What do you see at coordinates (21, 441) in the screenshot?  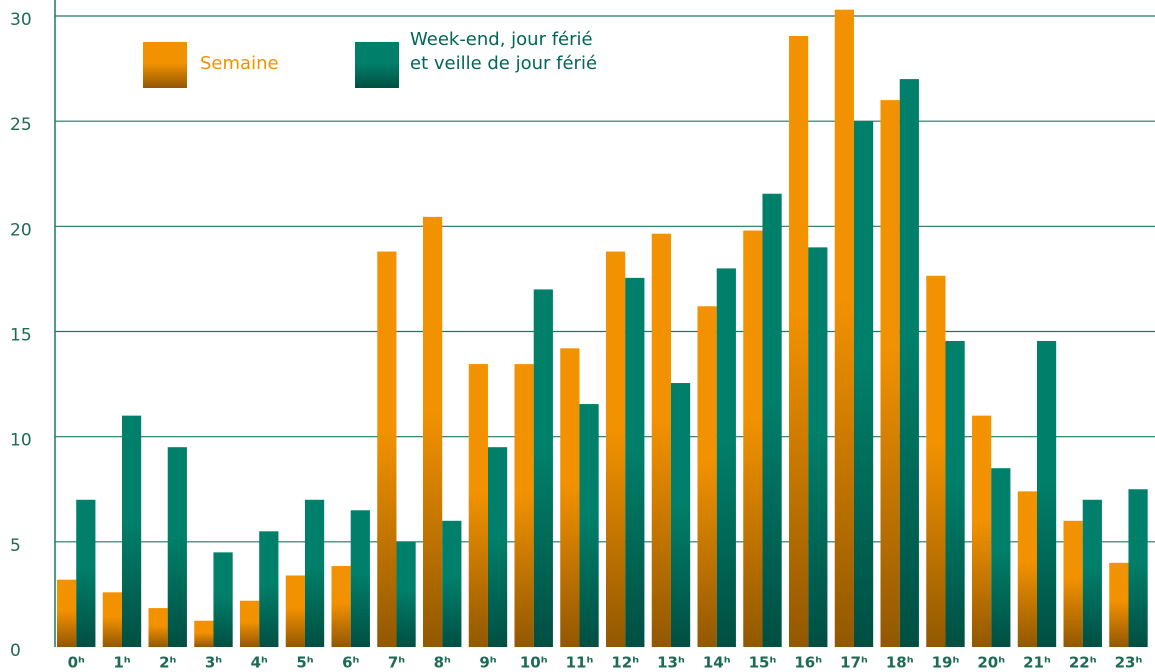 I see `y-tick-label: 10` at bounding box center [21, 441].